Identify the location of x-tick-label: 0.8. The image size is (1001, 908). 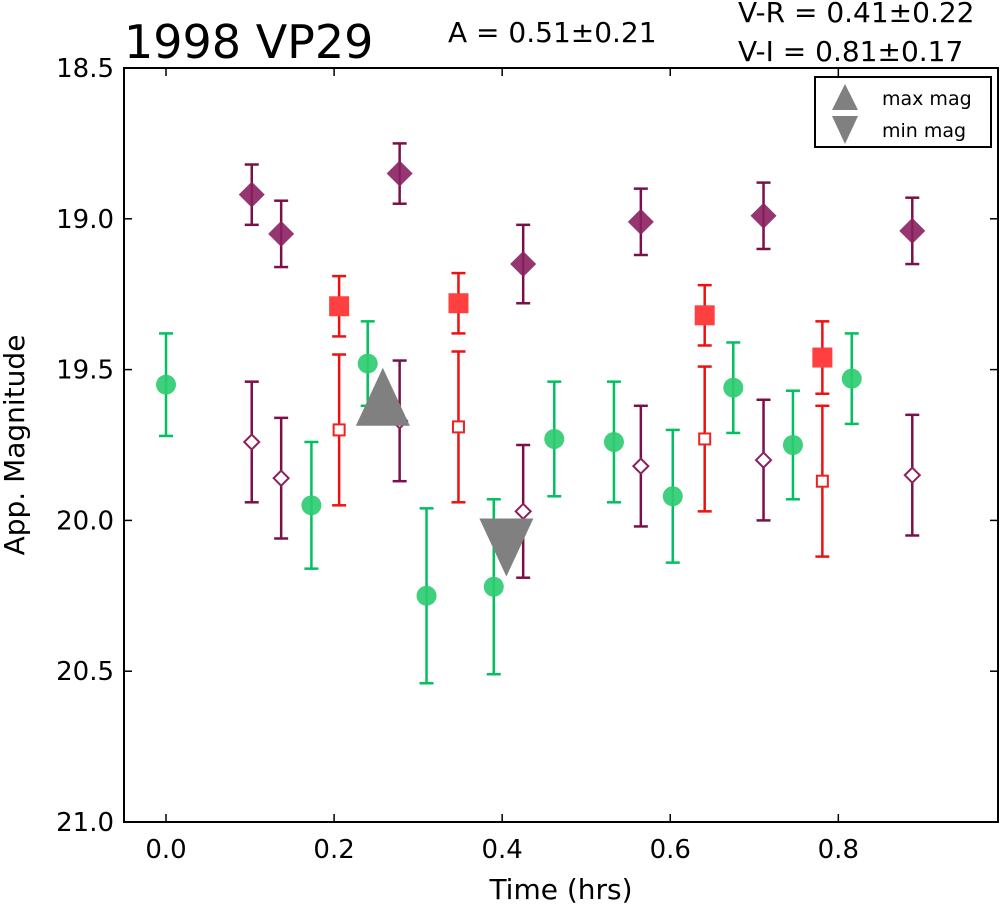
(838, 850).